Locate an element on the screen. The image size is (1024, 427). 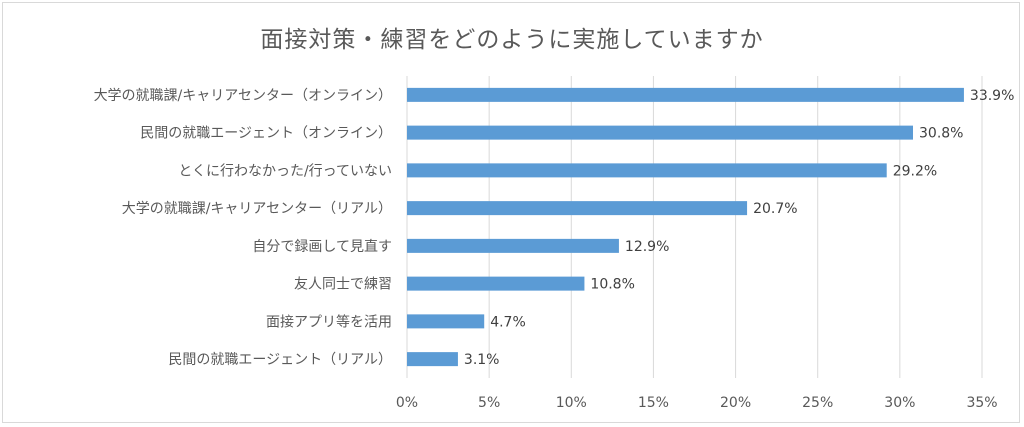
category-label: 面接アプリ等を活用 is located at coordinates (329, 321).